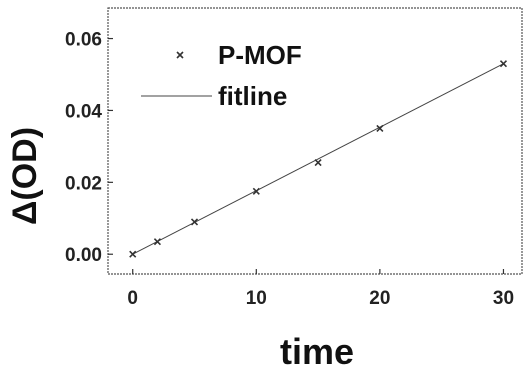 The width and height of the screenshot is (528, 375). What do you see at coordinates (180, 55) in the screenshot?
I see `legend-marker-p-mof` at bounding box center [180, 55].